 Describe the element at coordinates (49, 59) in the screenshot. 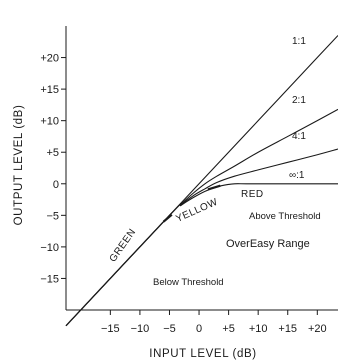

I see `y-tick-label: +20` at that location.